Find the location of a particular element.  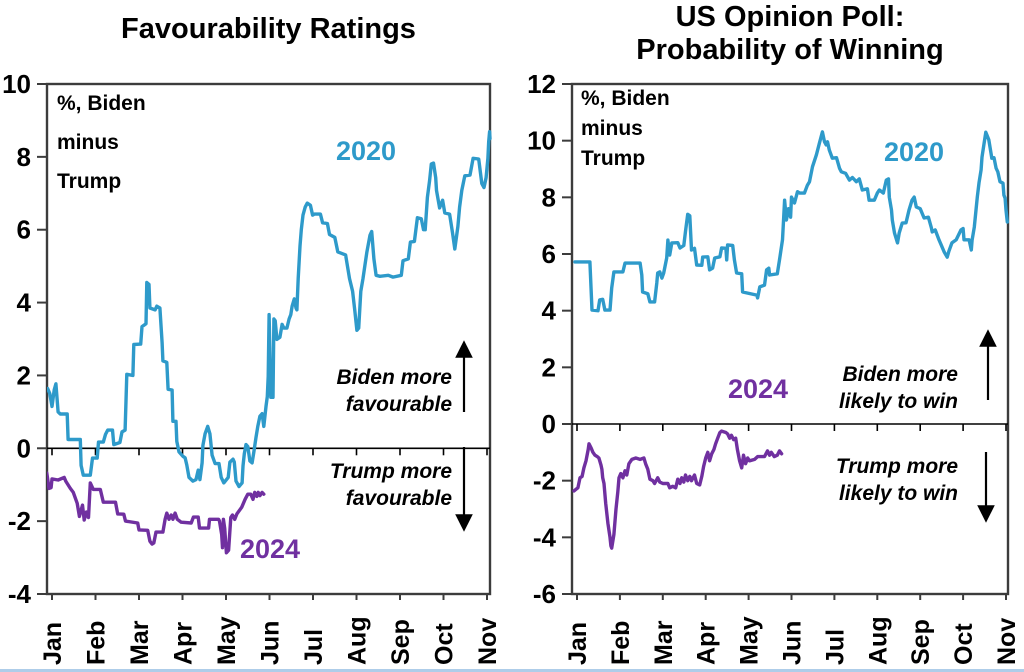

opinion-poll-month-label: Sep is located at coordinates (921, 642).